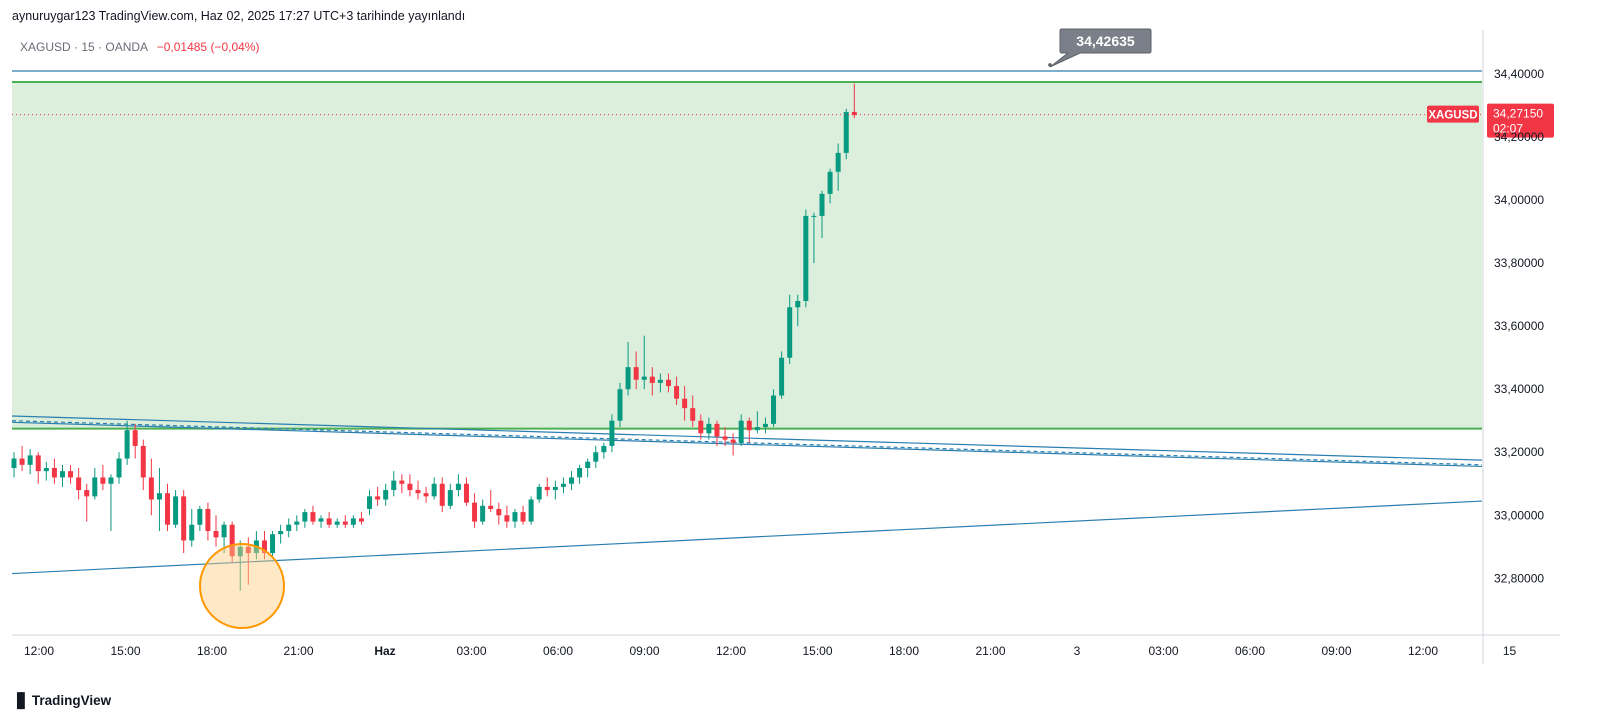 The height and width of the screenshot is (718, 1600). I want to click on rising-support-line, so click(747, 537).